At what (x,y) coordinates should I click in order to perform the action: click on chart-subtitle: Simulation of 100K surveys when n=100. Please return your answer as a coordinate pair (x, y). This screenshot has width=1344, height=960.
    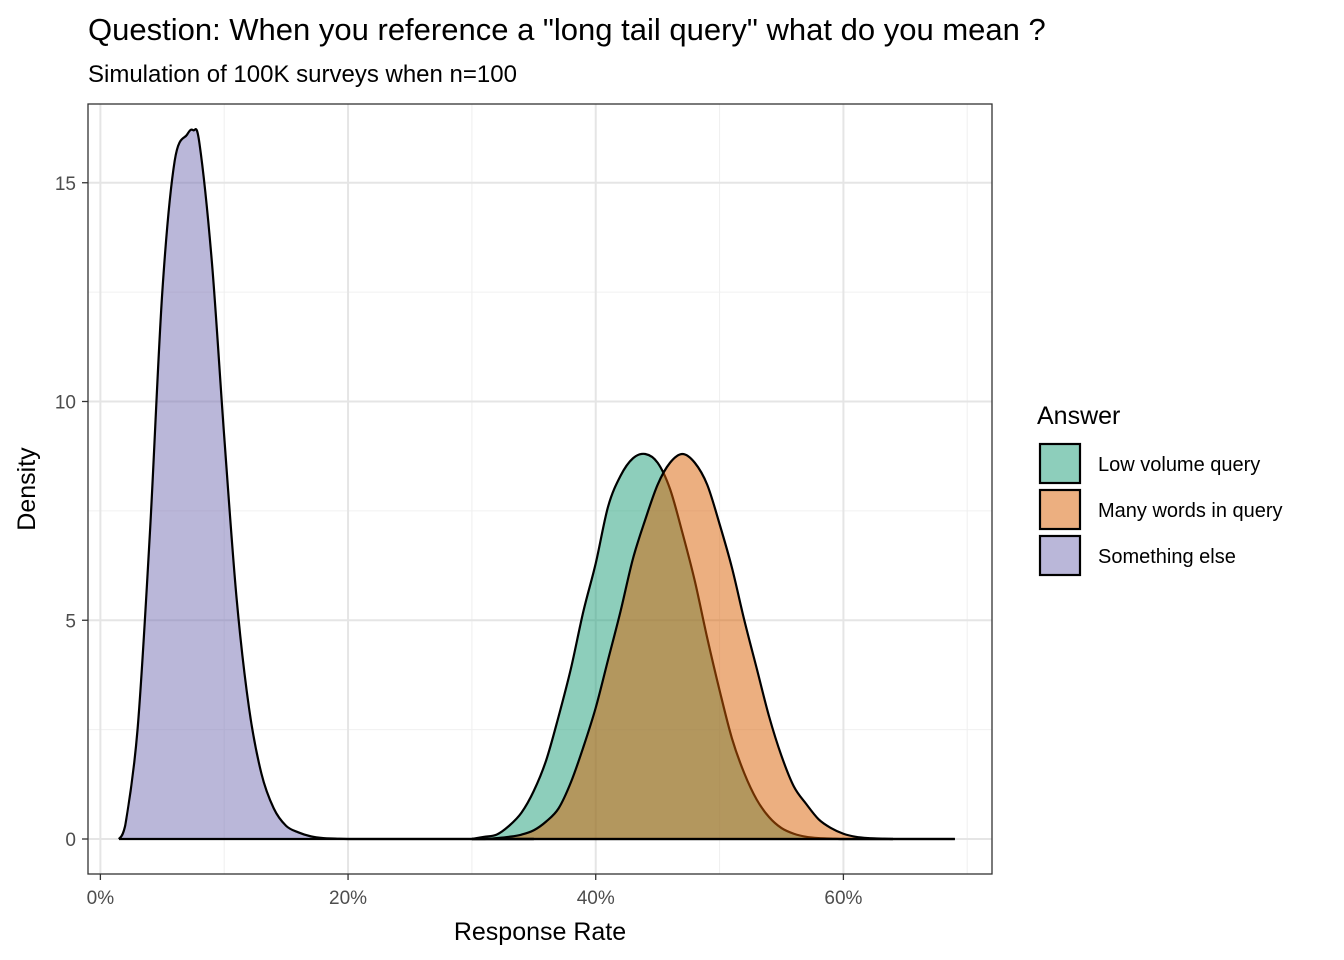
    Looking at the image, I should click on (302, 74).